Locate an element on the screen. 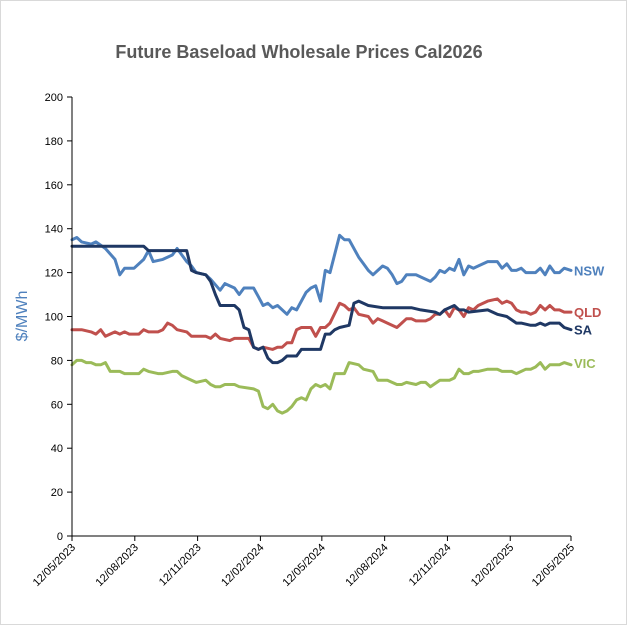 This screenshot has width=627, height=625. series-labels: NSW QLD SA VIC is located at coordinates (589, 316).